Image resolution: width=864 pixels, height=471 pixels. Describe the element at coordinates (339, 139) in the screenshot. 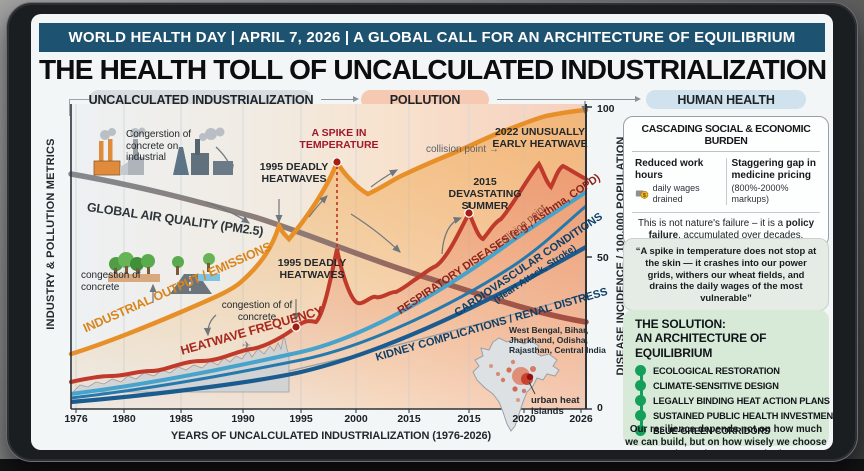

I see `spike-label: A SPIKE IN TEMPERATURE` at that location.